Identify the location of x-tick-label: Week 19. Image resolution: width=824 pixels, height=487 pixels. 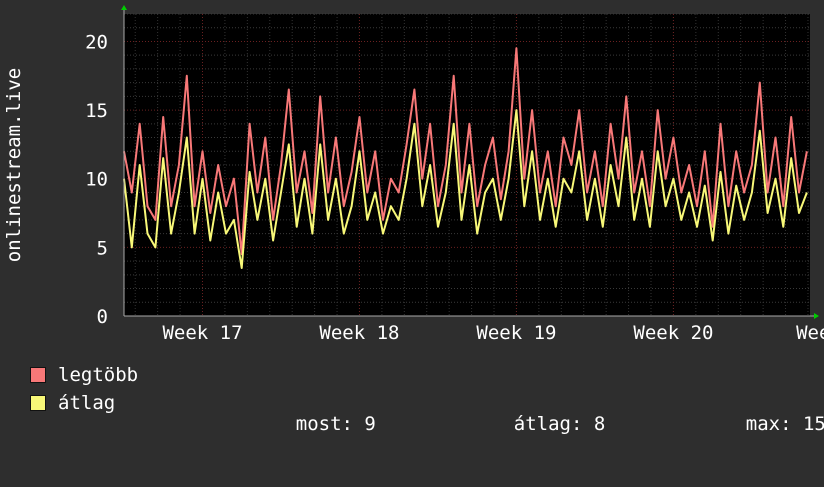
(516, 333).